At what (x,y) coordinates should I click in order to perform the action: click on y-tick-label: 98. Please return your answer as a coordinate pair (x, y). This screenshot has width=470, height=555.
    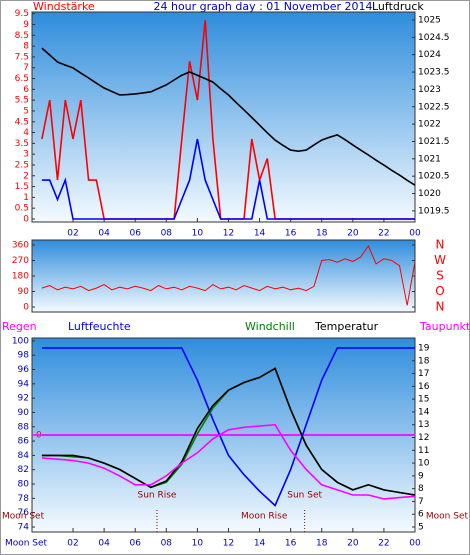
    Looking at the image, I should click on (24, 356).